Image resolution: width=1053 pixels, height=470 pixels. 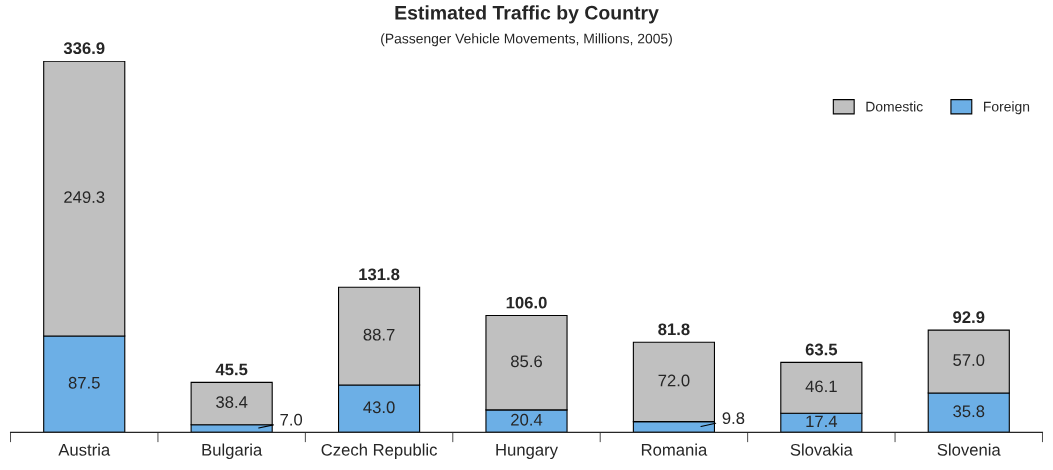 What do you see at coordinates (526, 302) in the screenshot?
I see `total-label: 106.0` at bounding box center [526, 302].